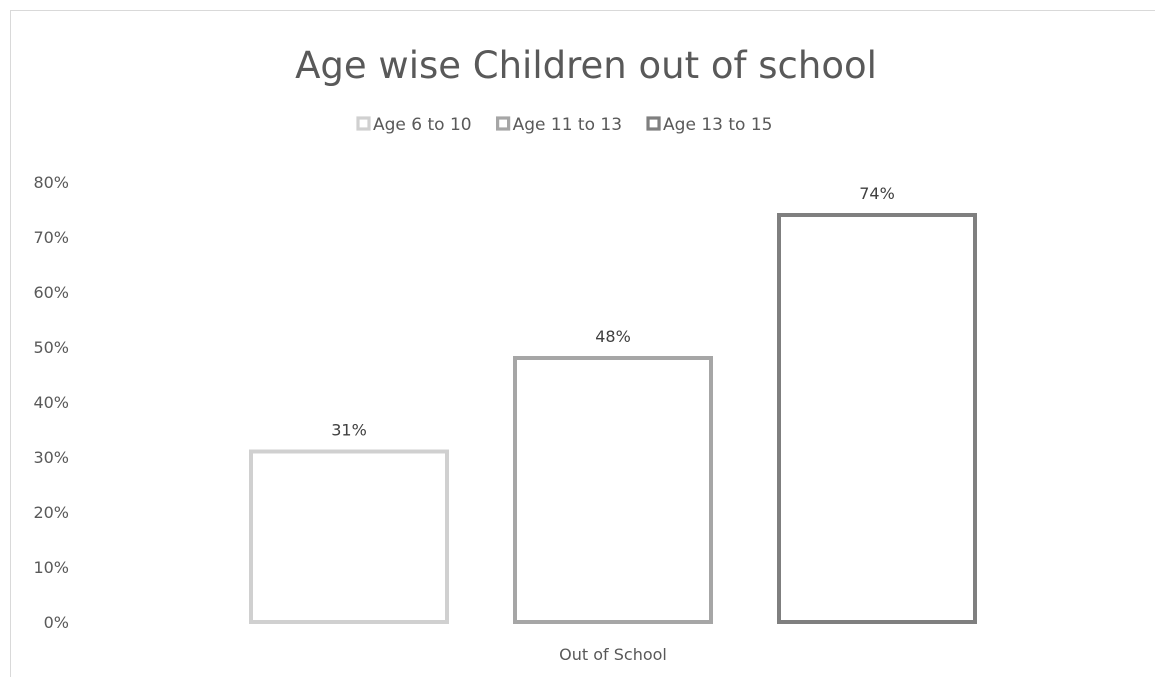 The height and width of the screenshot is (679, 1157). I want to click on y-tick-label: 80%, so click(51, 182).